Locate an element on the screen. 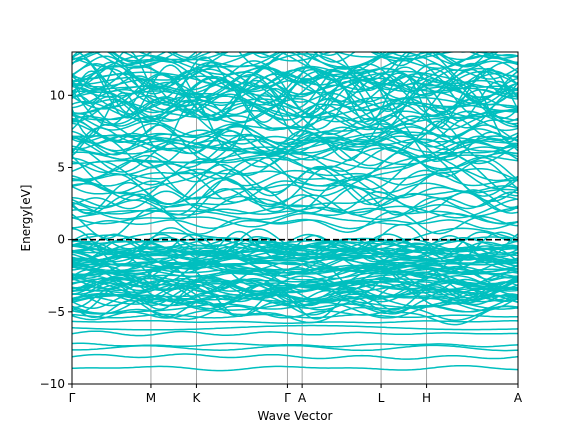 The image size is (576, 432). x-axis-title: Wave Vector is located at coordinates (295, 416).